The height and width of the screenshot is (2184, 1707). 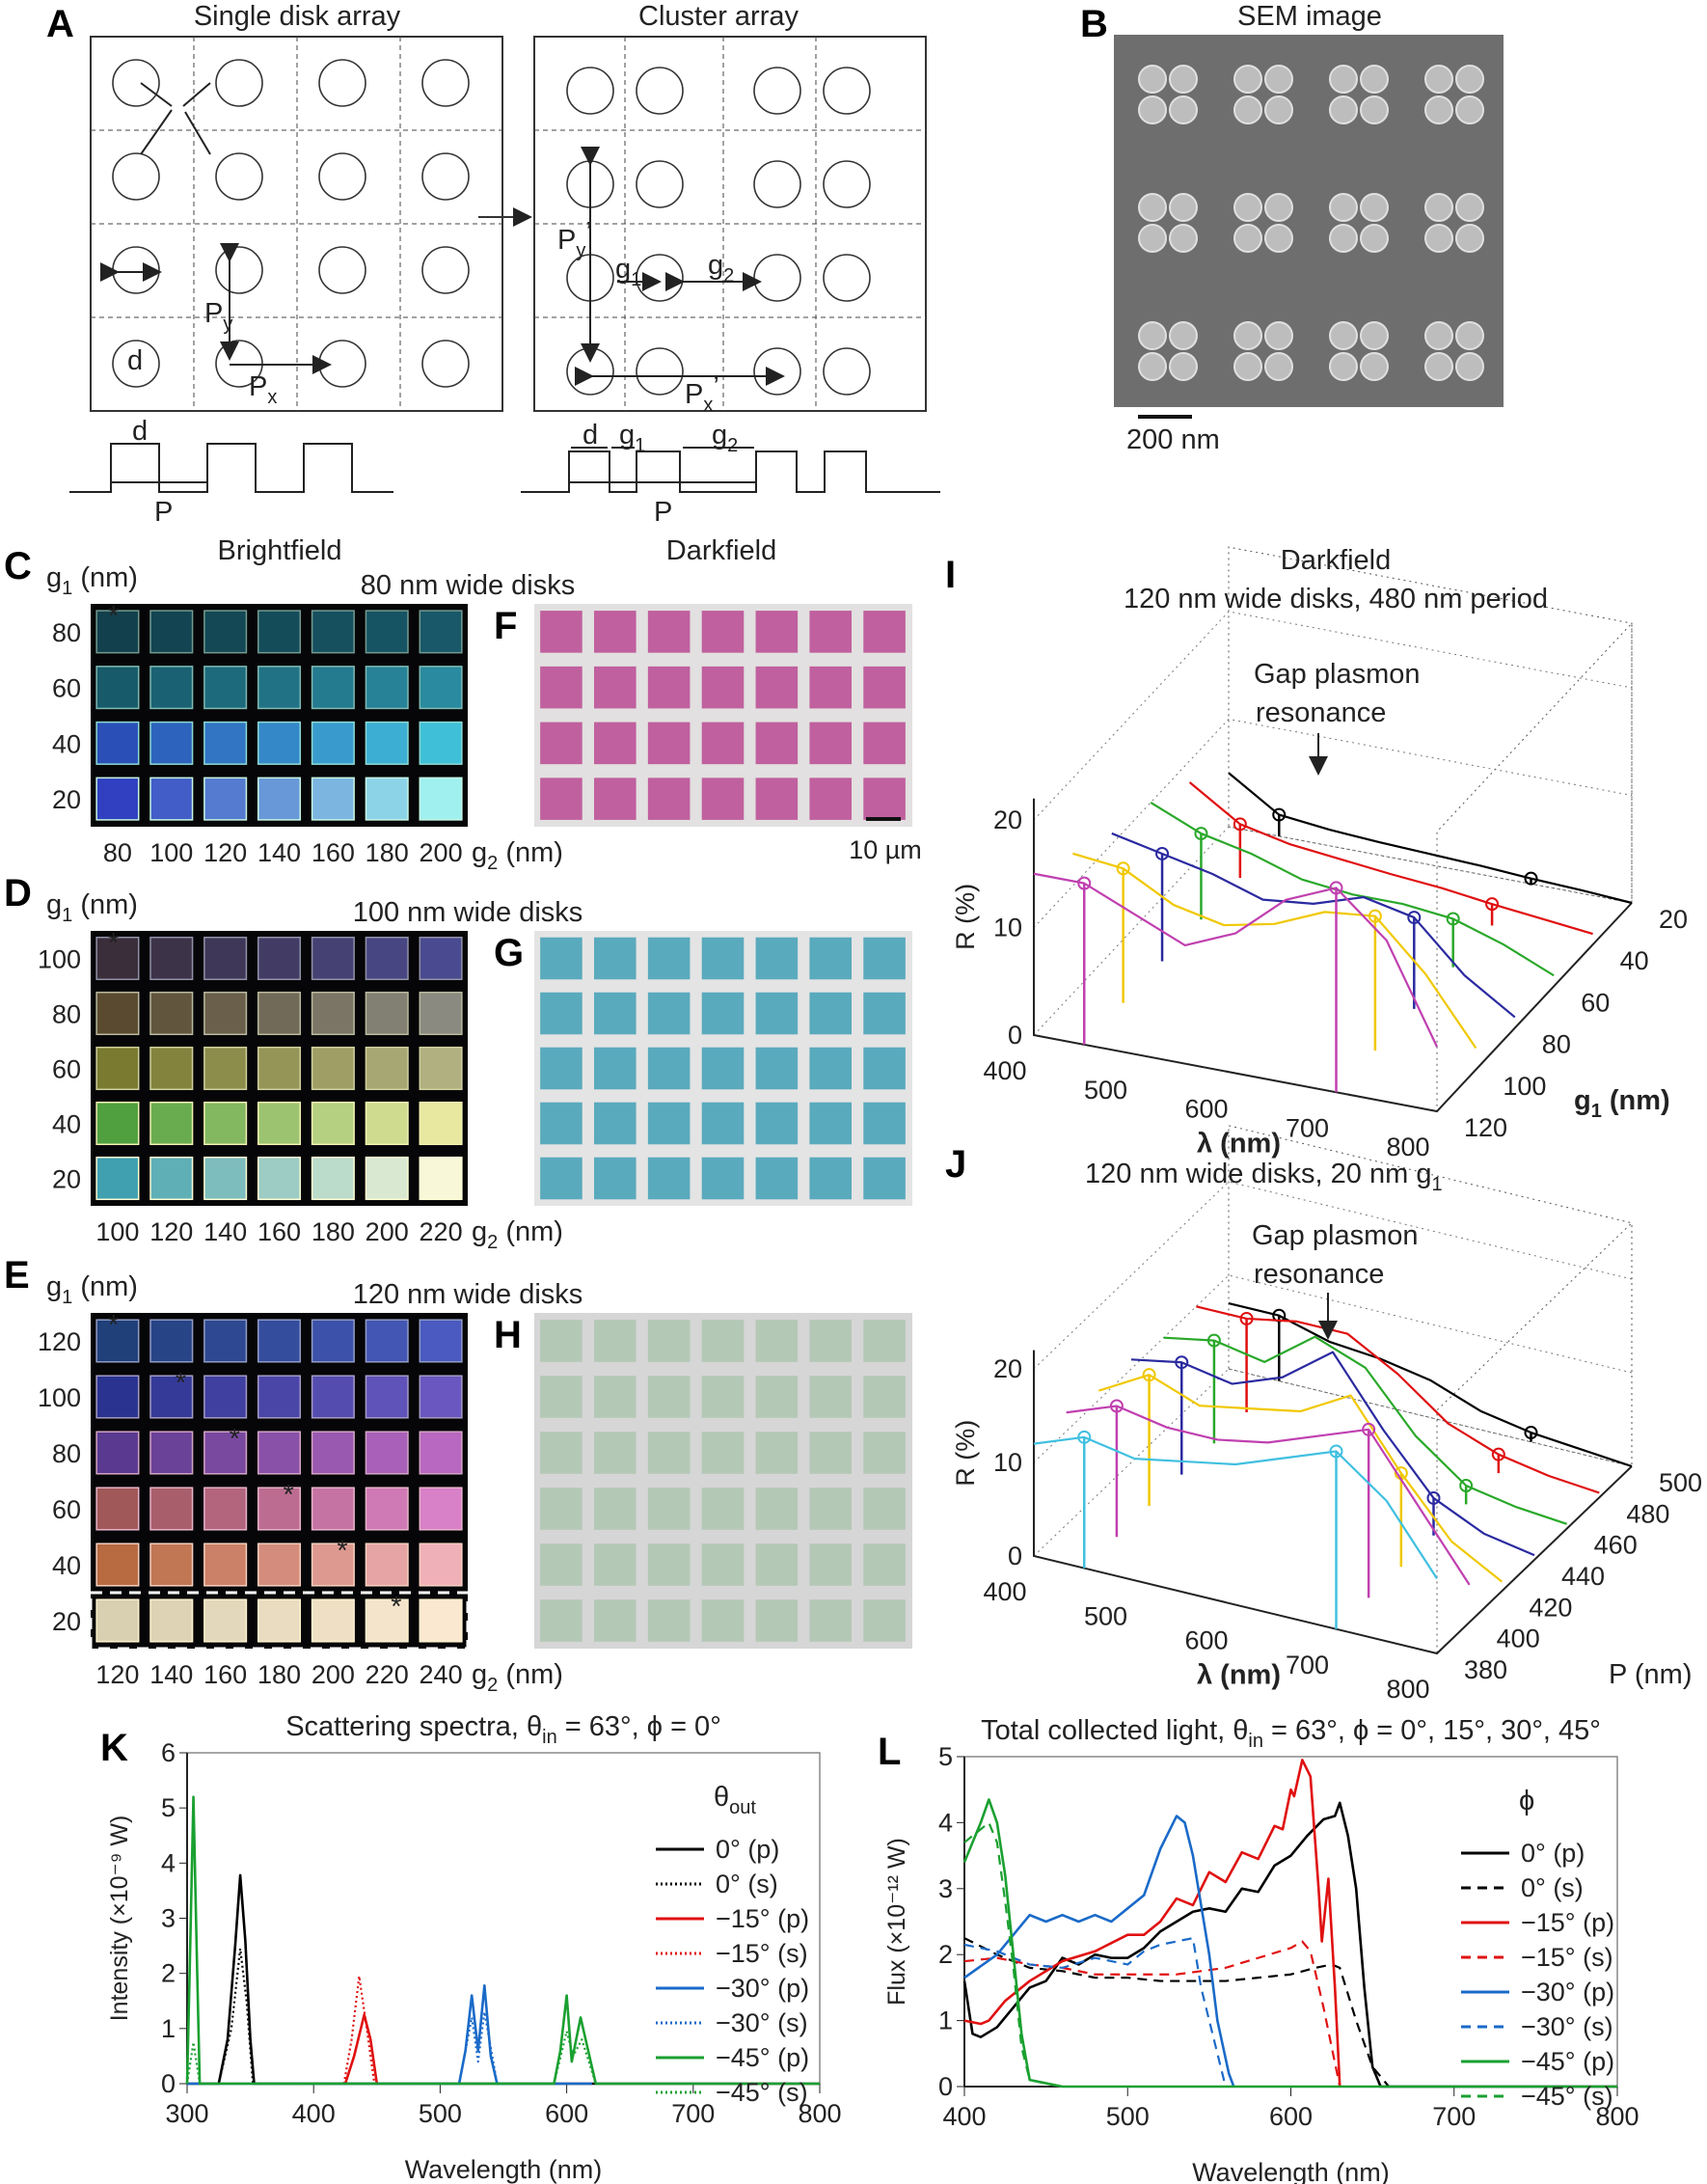 What do you see at coordinates (748, 1850) in the screenshot?
I see `legend-label: 0° (p)` at bounding box center [748, 1850].